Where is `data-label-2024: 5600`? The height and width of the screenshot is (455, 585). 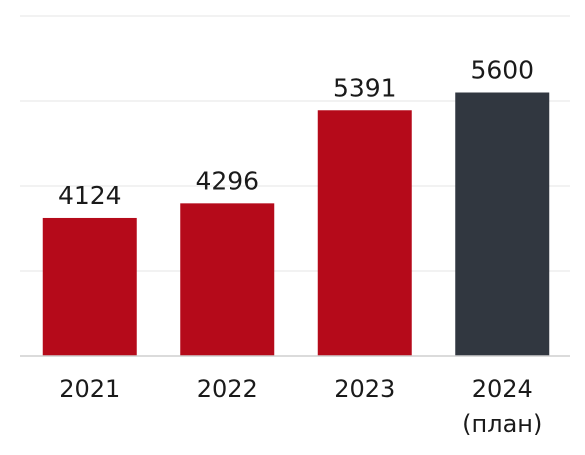 data-label-2024: 5600 is located at coordinates (502, 70).